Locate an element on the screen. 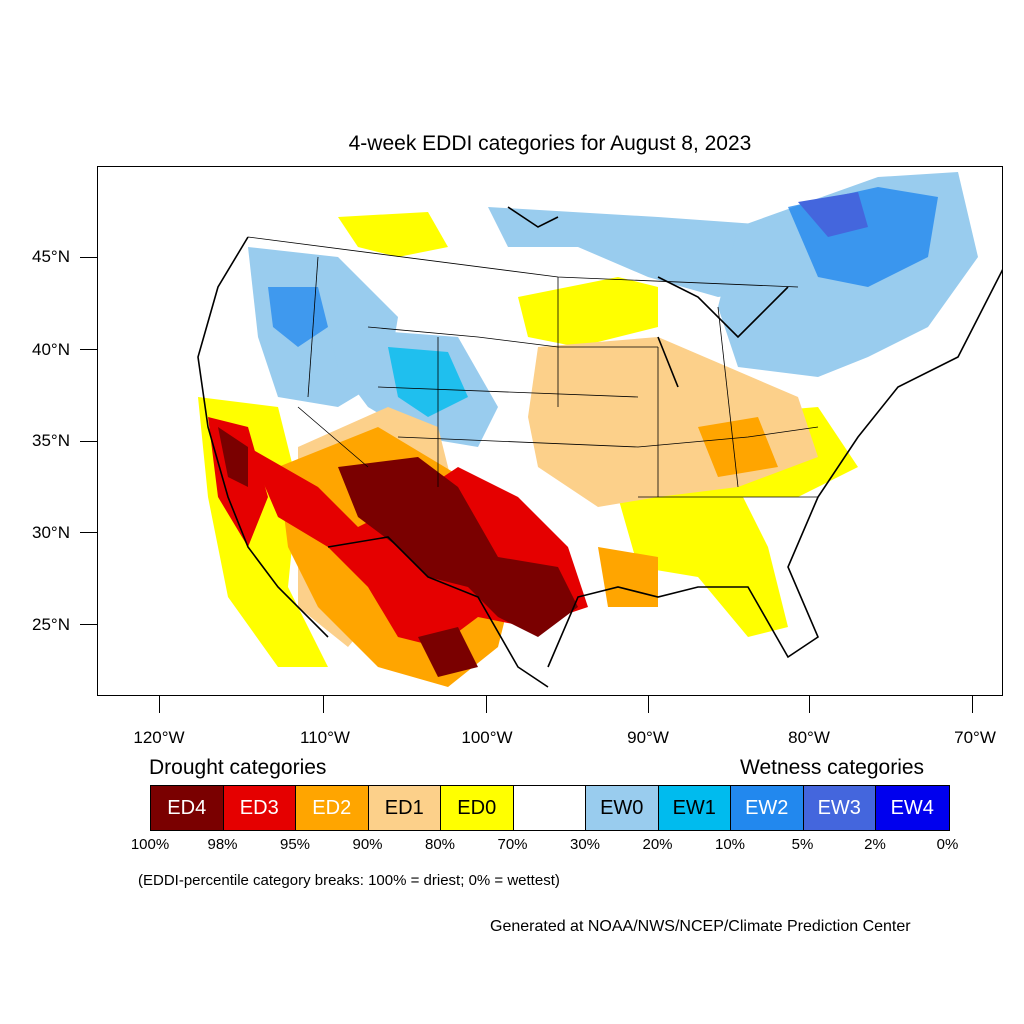  wet-region-rockies-core is located at coordinates (428, 382).